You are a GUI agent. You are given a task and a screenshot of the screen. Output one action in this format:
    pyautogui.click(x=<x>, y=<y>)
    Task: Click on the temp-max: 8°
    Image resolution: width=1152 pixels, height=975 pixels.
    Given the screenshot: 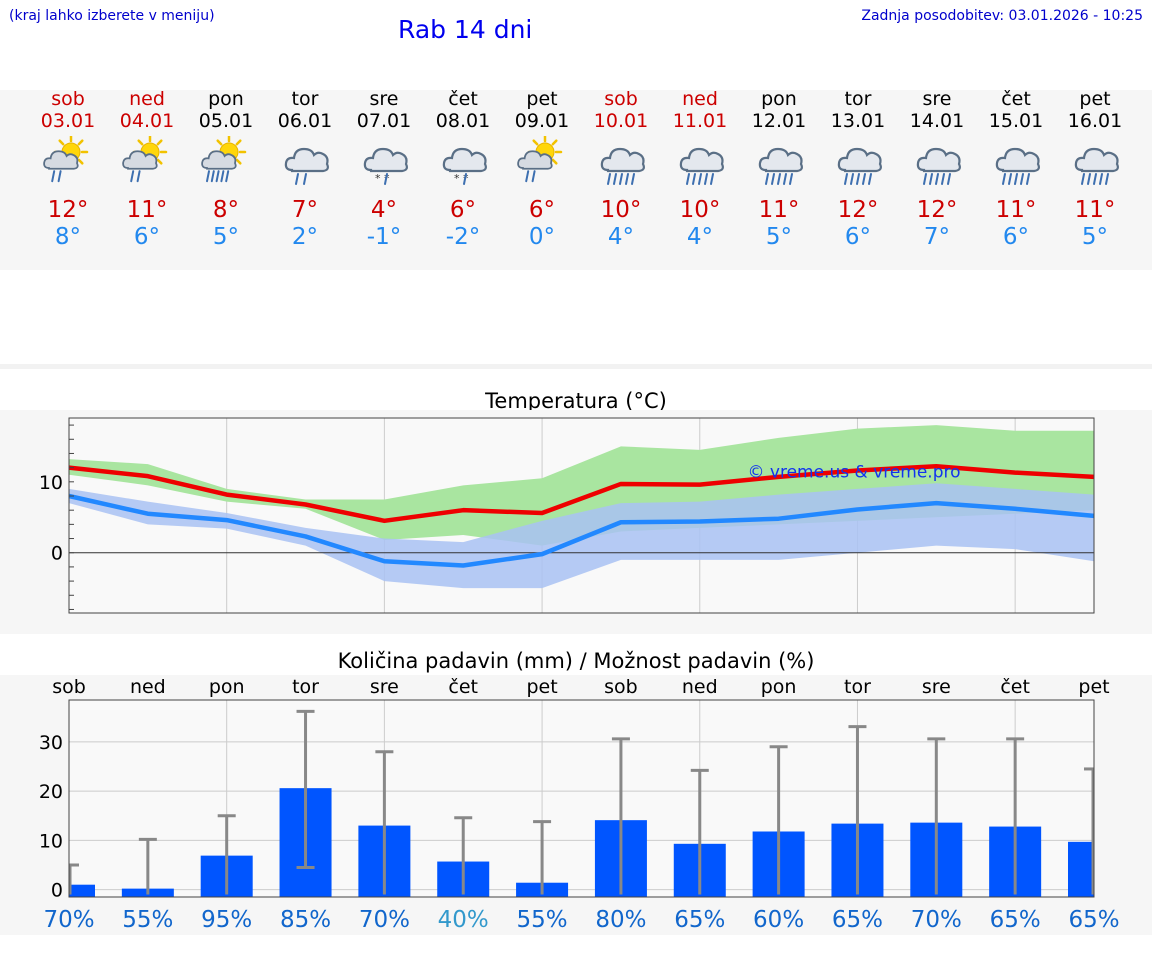 What is the action you would take?
    pyautogui.click(x=226, y=210)
    